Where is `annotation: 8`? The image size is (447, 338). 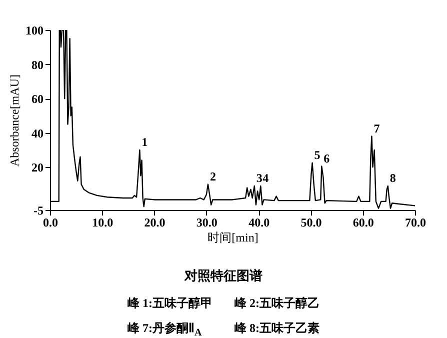 annotation: 8 is located at coordinates (393, 178).